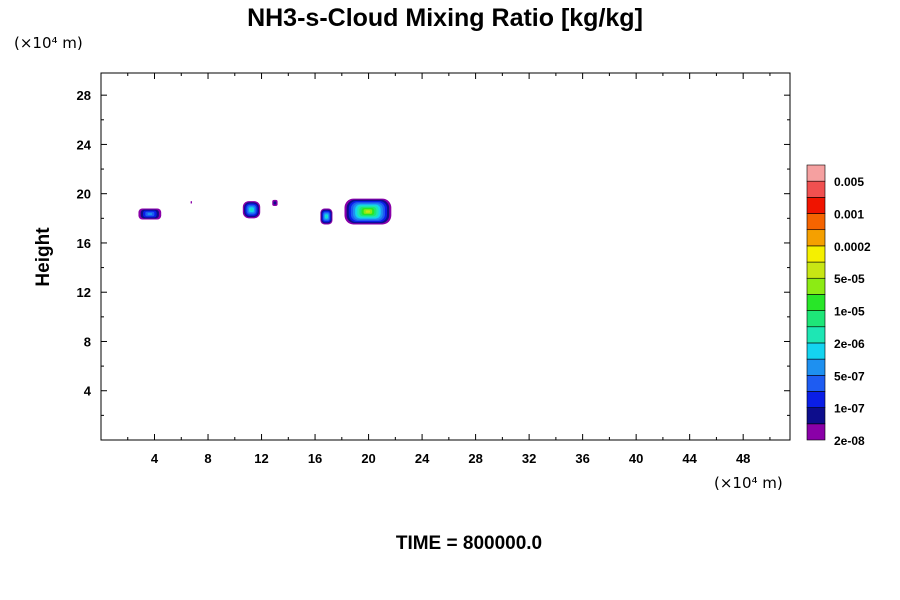  I want to click on heatmap-cells, so click(265, 211).